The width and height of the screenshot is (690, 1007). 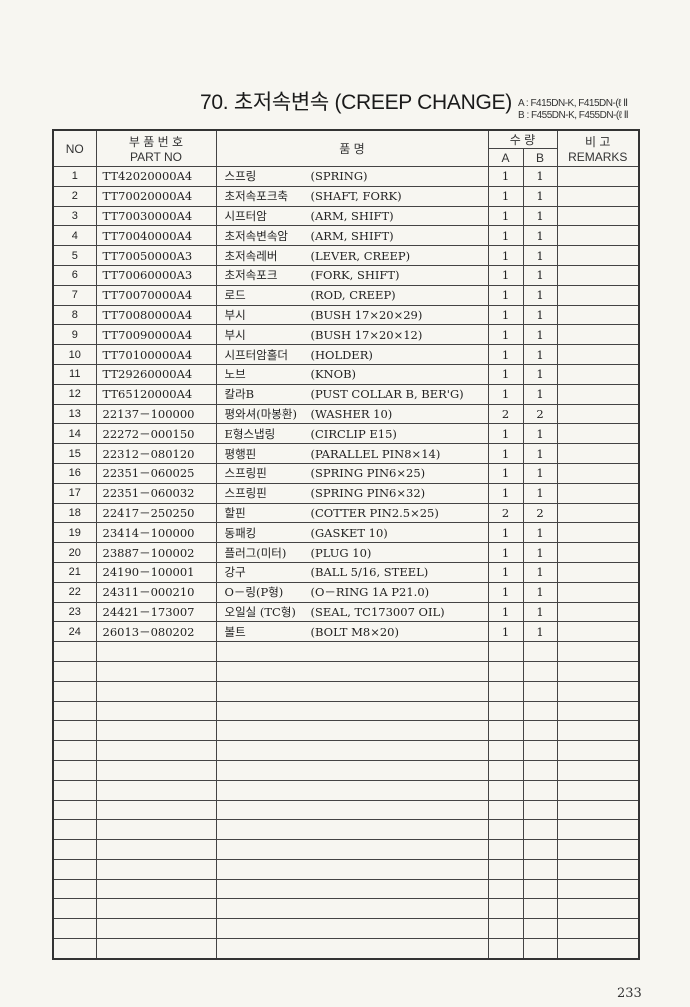 What do you see at coordinates (255, 552) in the screenshot?
I see `row-name-ko: 플러그(미터)` at bounding box center [255, 552].